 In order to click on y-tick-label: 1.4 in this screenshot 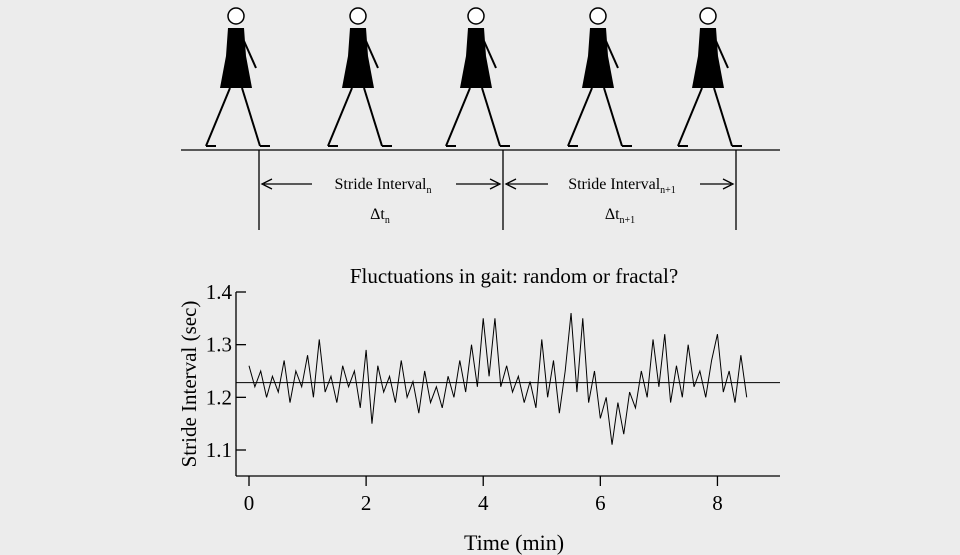, I will do `click(219, 292)`.